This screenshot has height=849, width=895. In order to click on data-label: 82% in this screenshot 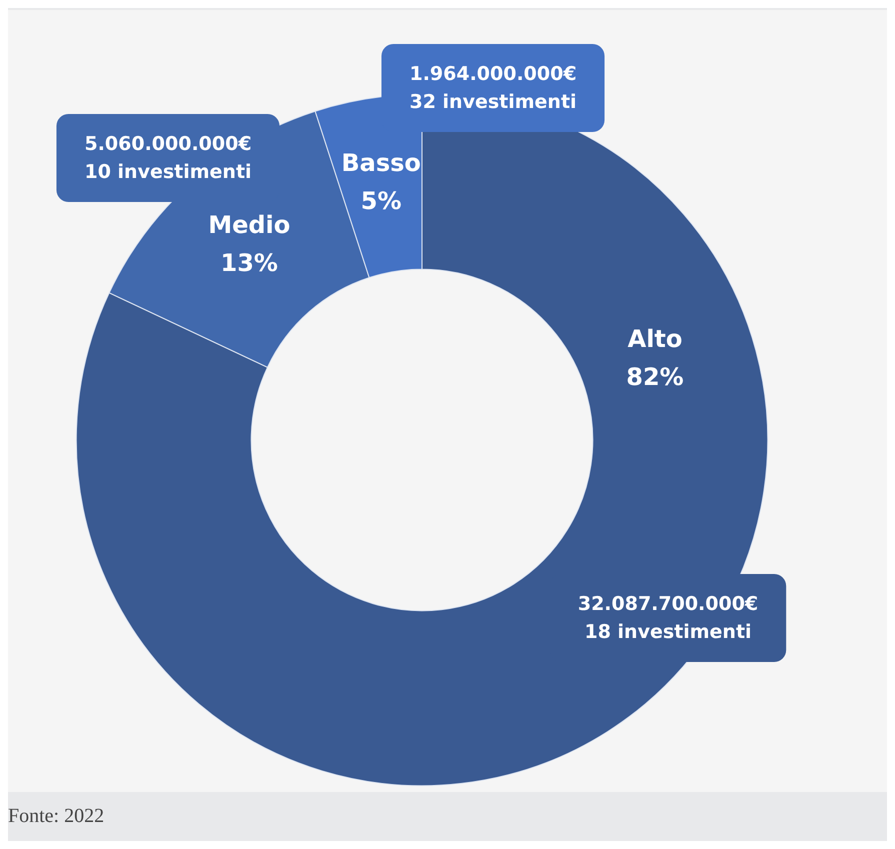, I will do `click(655, 377)`.